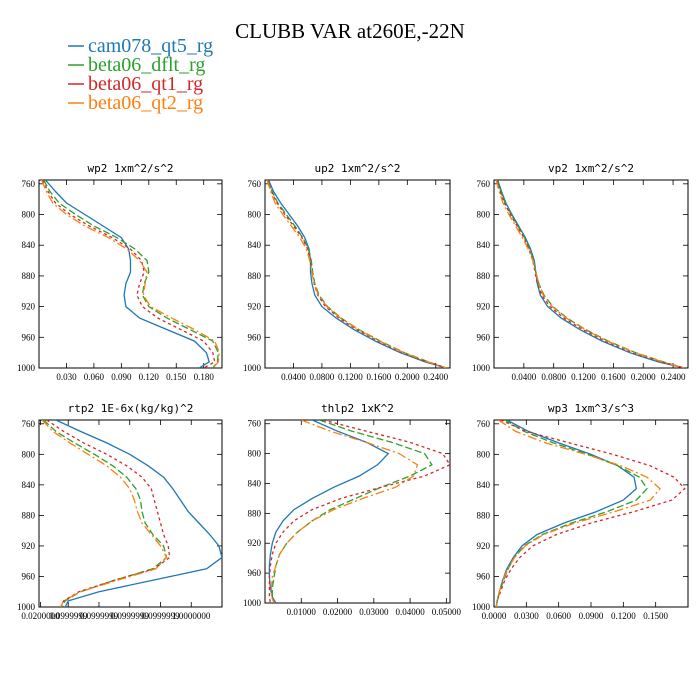 The image size is (700, 700). I want to click on x-tick-label-2-2: 0.1200, so click(583, 377).